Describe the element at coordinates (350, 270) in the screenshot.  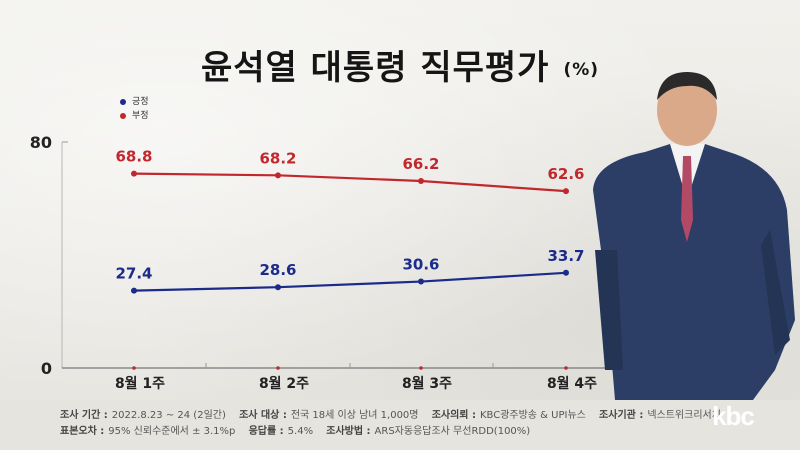
I see `series-positive: 27.4 28.6 30.6 33.7` at that location.